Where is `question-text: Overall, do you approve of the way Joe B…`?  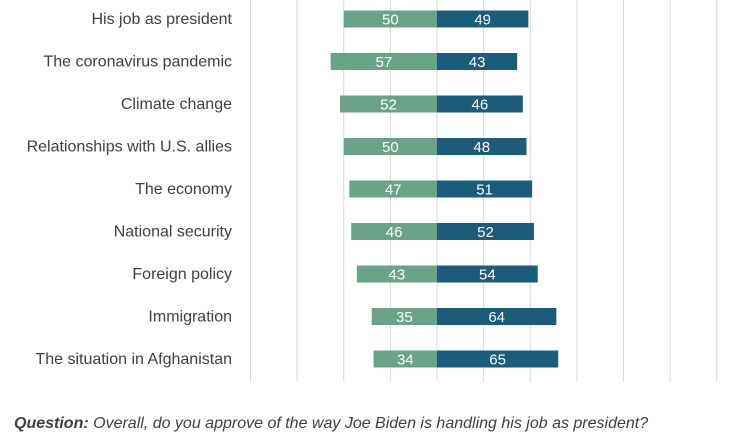
question-text: Overall, do you approve of the way Joe B… is located at coordinates (368, 423).